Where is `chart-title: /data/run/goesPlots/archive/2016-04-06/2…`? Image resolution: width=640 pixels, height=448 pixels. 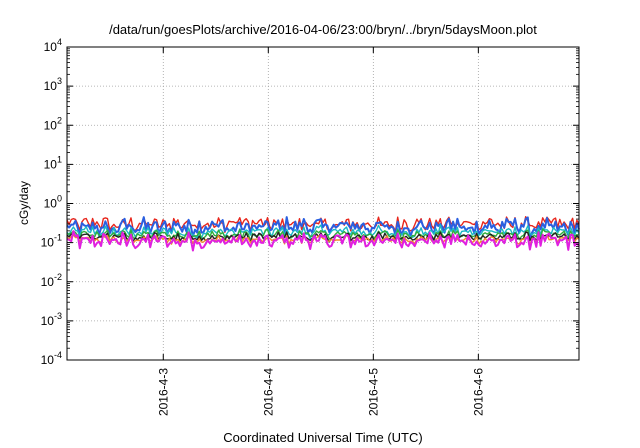
chart-title: /data/run/goesPlots/archive/2016-04-06/2… is located at coordinates (323, 29).